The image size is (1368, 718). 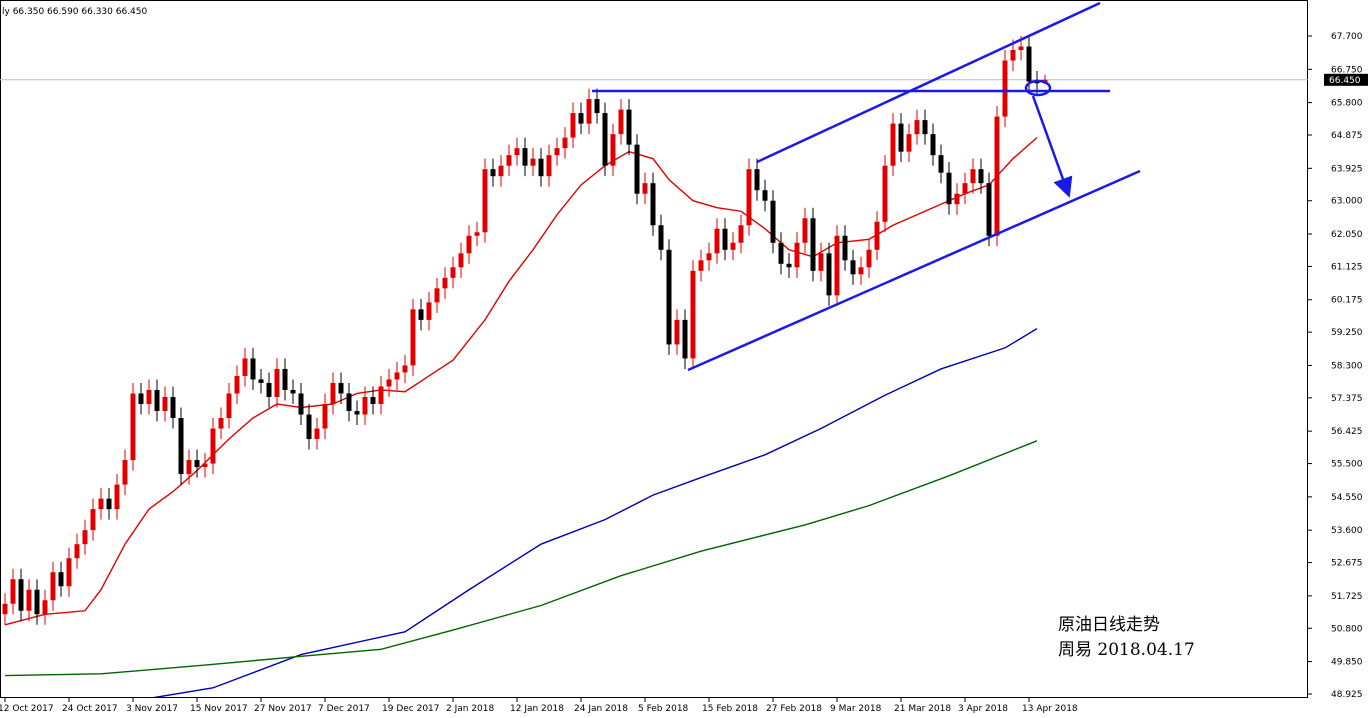 What do you see at coordinates (663, 709) in the screenshot?
I see `x-tick-label: 5 Feb 2018` at bounding box center [663, 709].